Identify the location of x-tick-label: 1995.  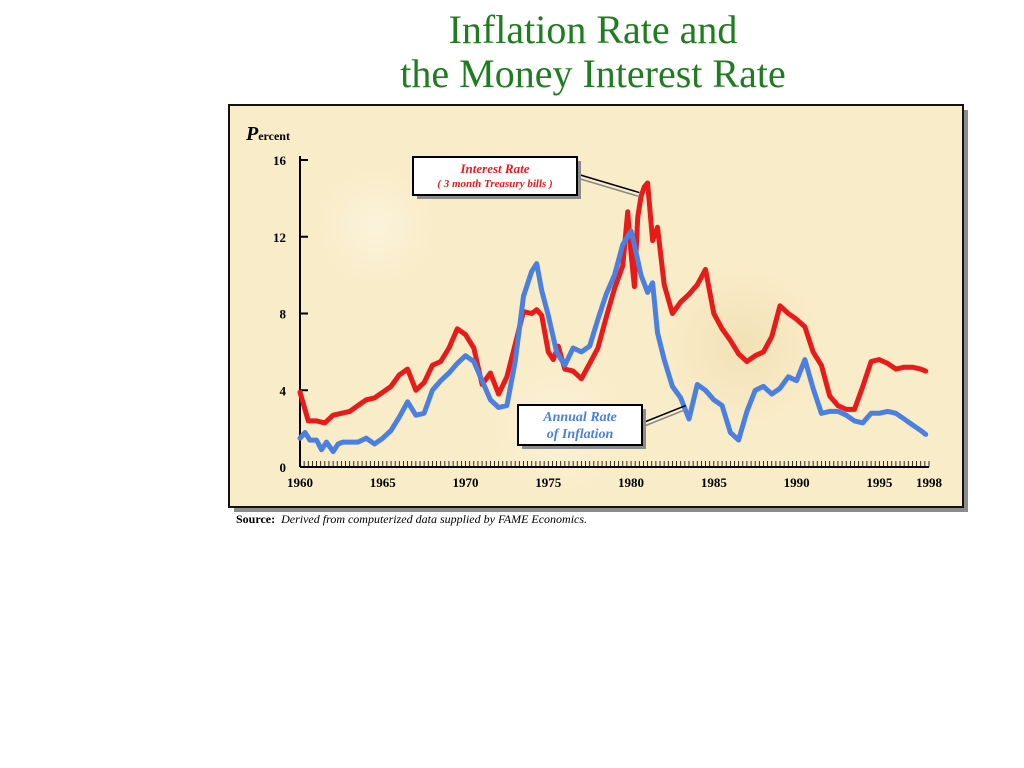
(879, 482).